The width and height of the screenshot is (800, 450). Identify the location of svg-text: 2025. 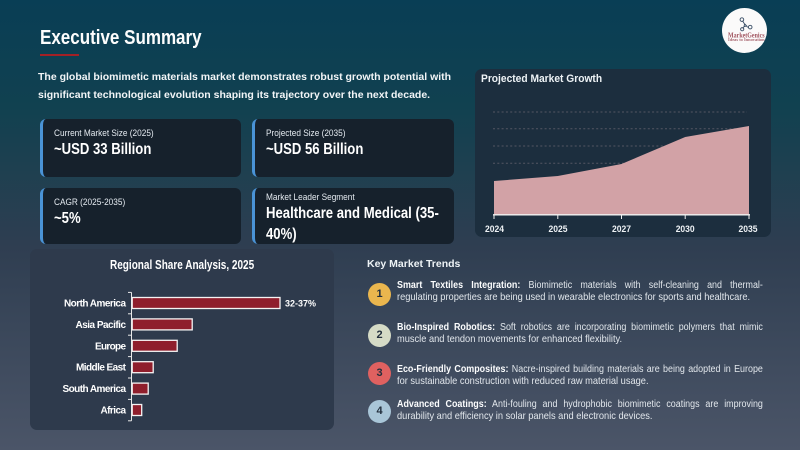
(559, 229).